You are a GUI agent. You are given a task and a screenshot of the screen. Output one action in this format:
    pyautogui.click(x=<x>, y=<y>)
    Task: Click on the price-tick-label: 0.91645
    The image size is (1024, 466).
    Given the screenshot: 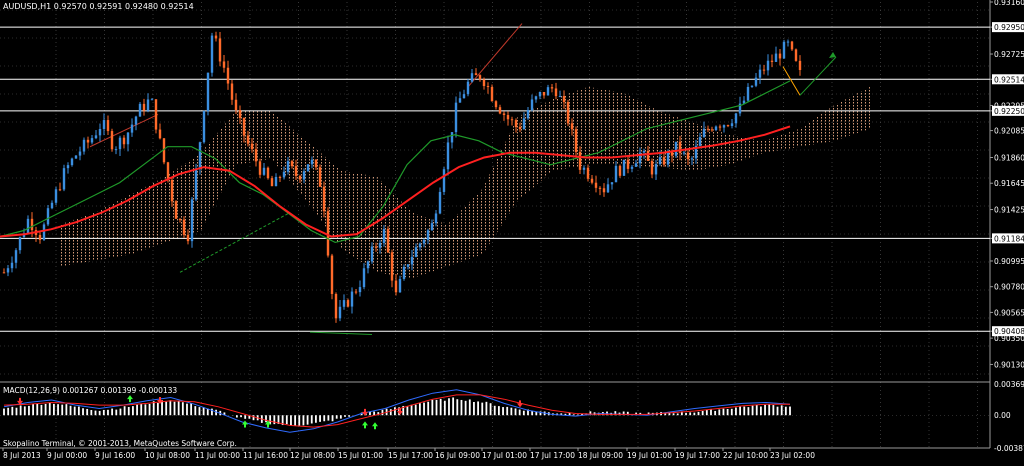 What is the action you would take?
    pyautogui.click(x=1009, y=183)
    